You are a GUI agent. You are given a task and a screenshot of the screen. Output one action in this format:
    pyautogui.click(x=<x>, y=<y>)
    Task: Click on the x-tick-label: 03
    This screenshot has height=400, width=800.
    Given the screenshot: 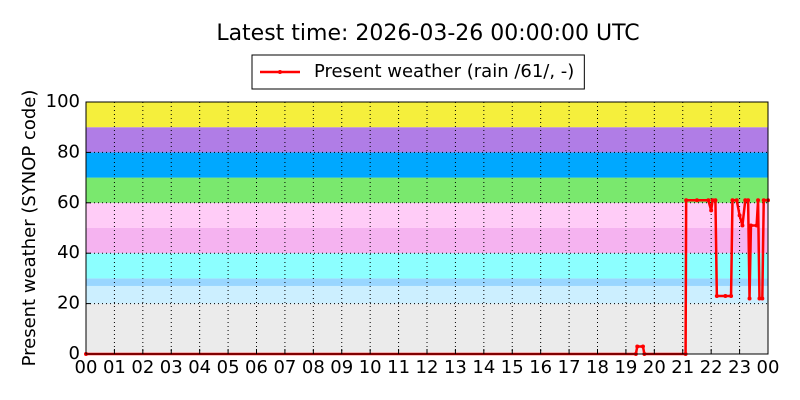 What is the action you would take?
    pyautogui.click(x=171, y=367)
    